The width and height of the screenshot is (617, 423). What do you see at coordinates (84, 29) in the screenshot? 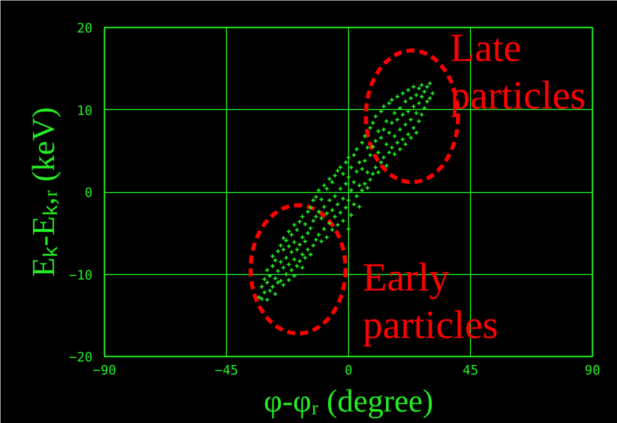
I see `y-tick-label: 20` at bounding box center [84, 29].